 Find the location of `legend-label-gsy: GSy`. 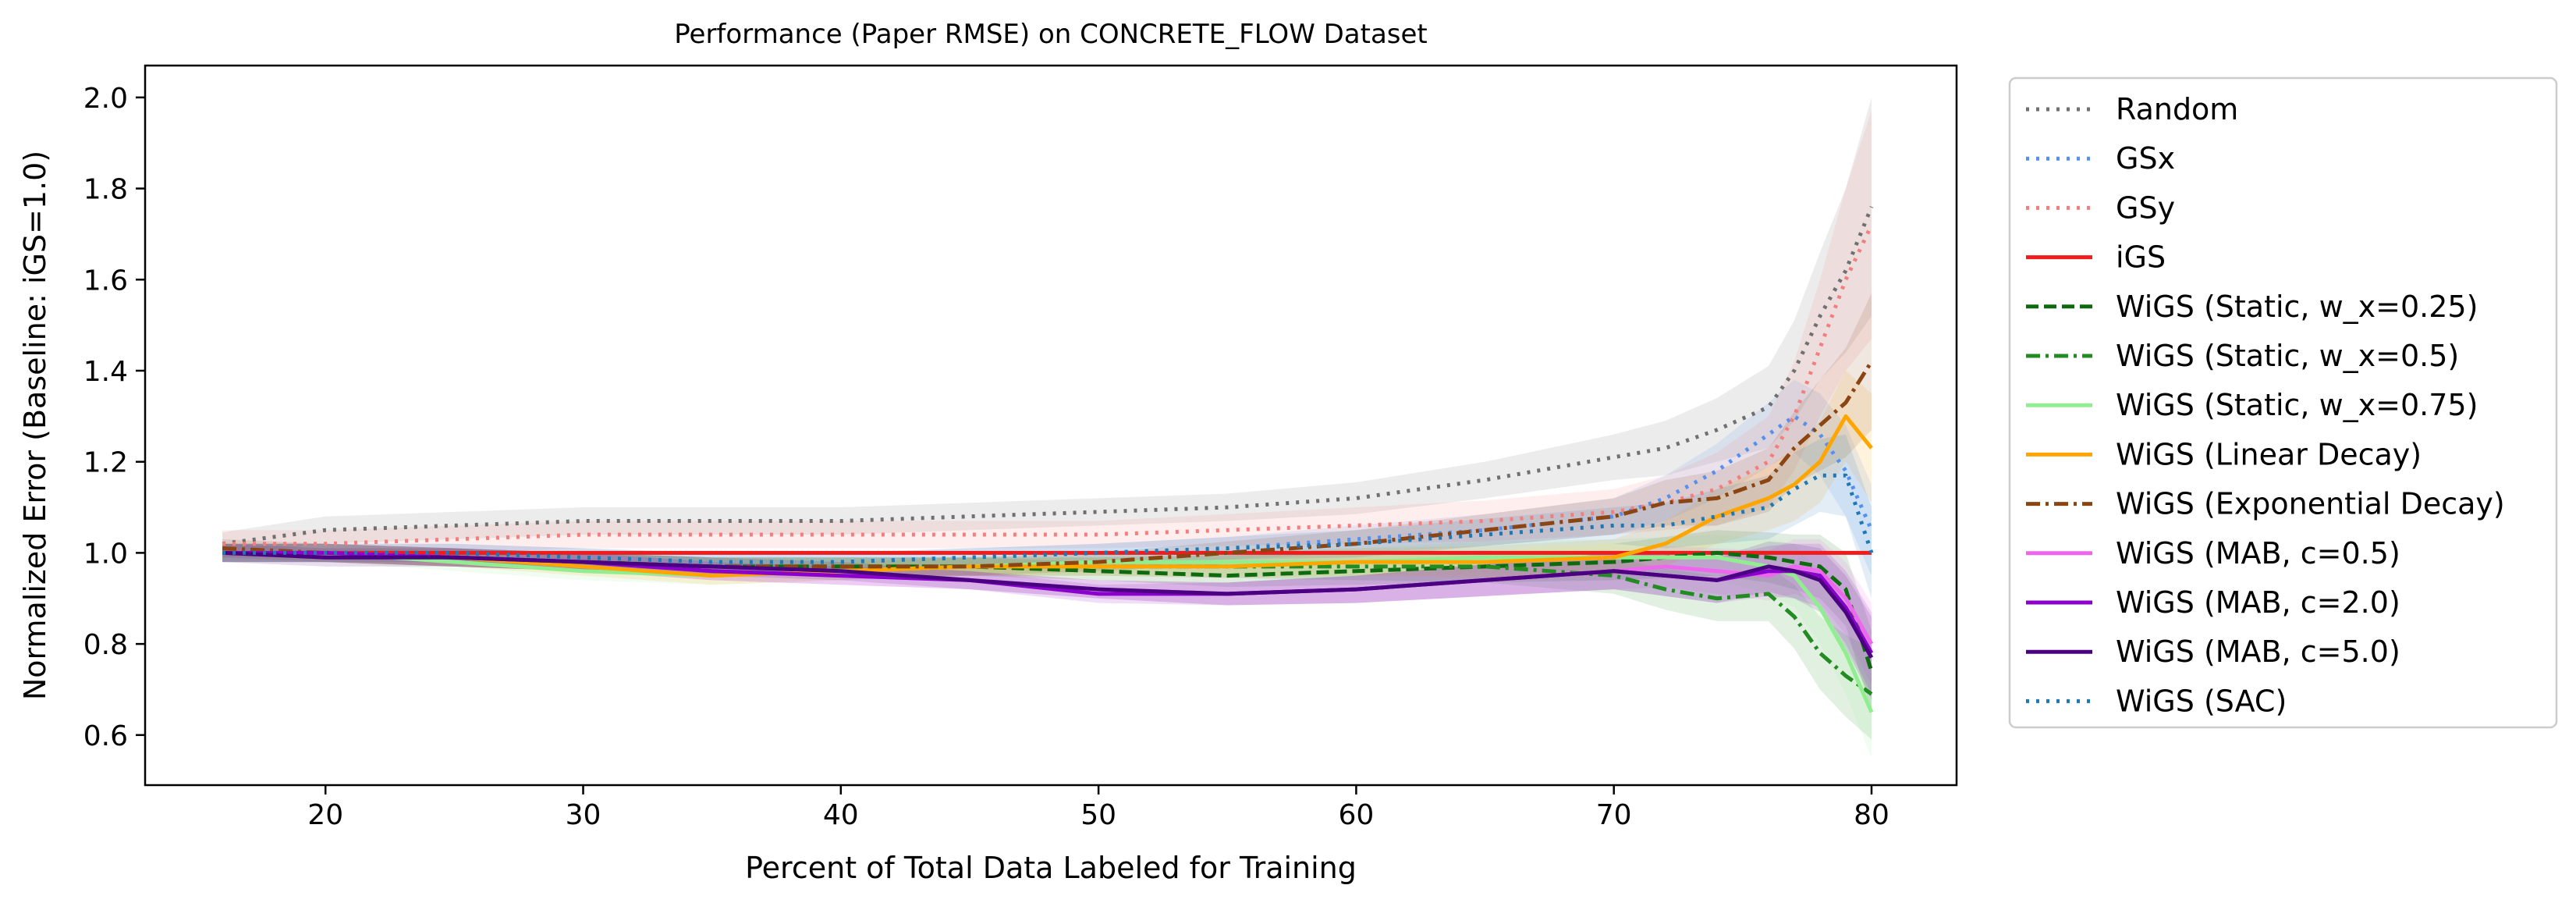

legend-label-gsy: GSy is located at coordinates (2145, 207).